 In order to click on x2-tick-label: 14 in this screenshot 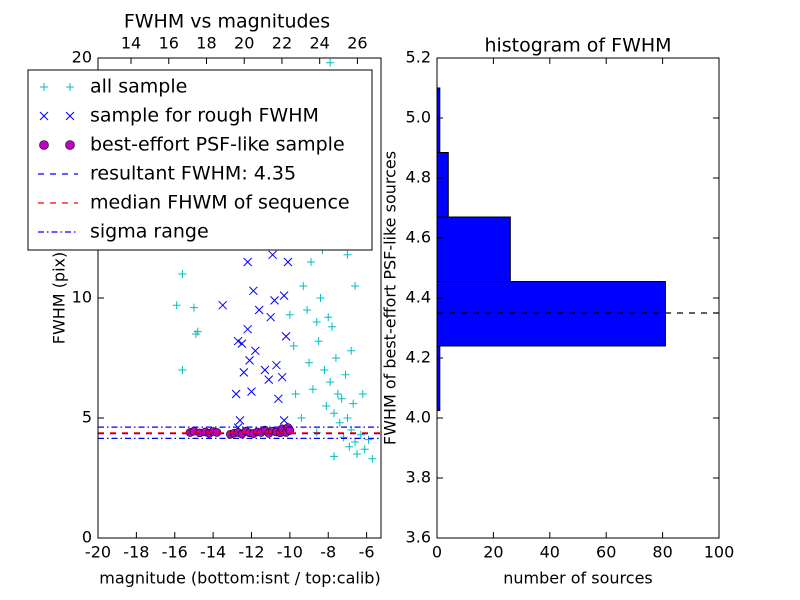, I will do `click(131, 43)`.